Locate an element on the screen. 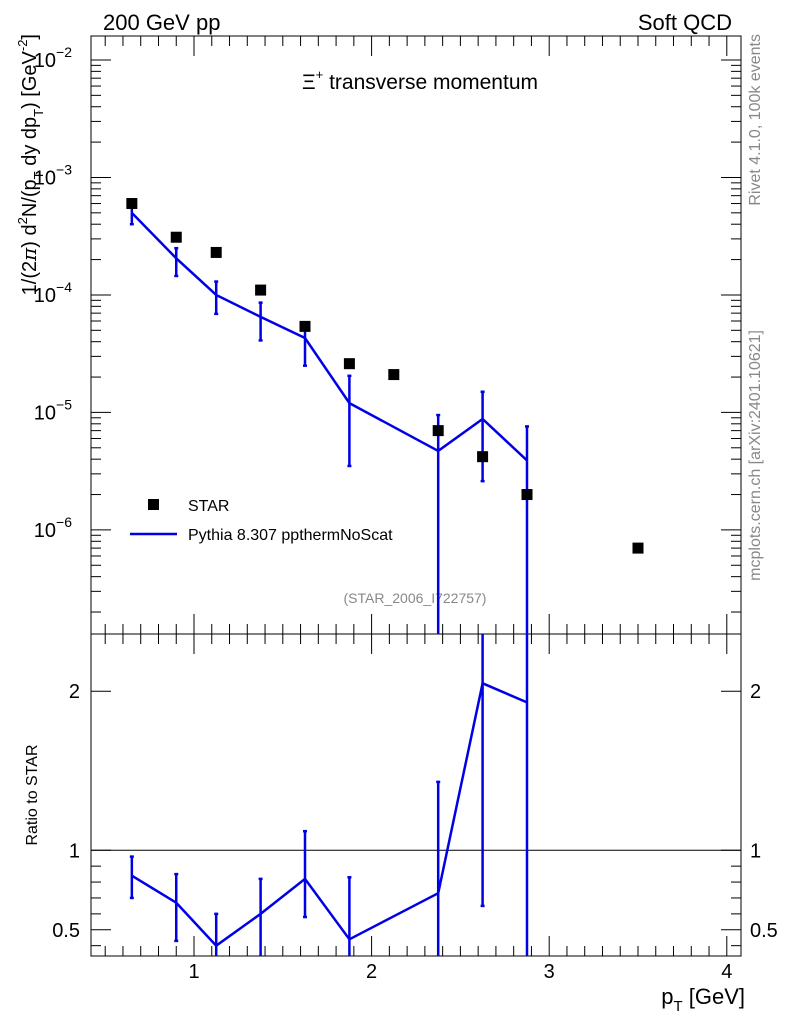 This screenshot has height=1024, width=786. x-tick-label: 4 is located at coordinates (726, 972).